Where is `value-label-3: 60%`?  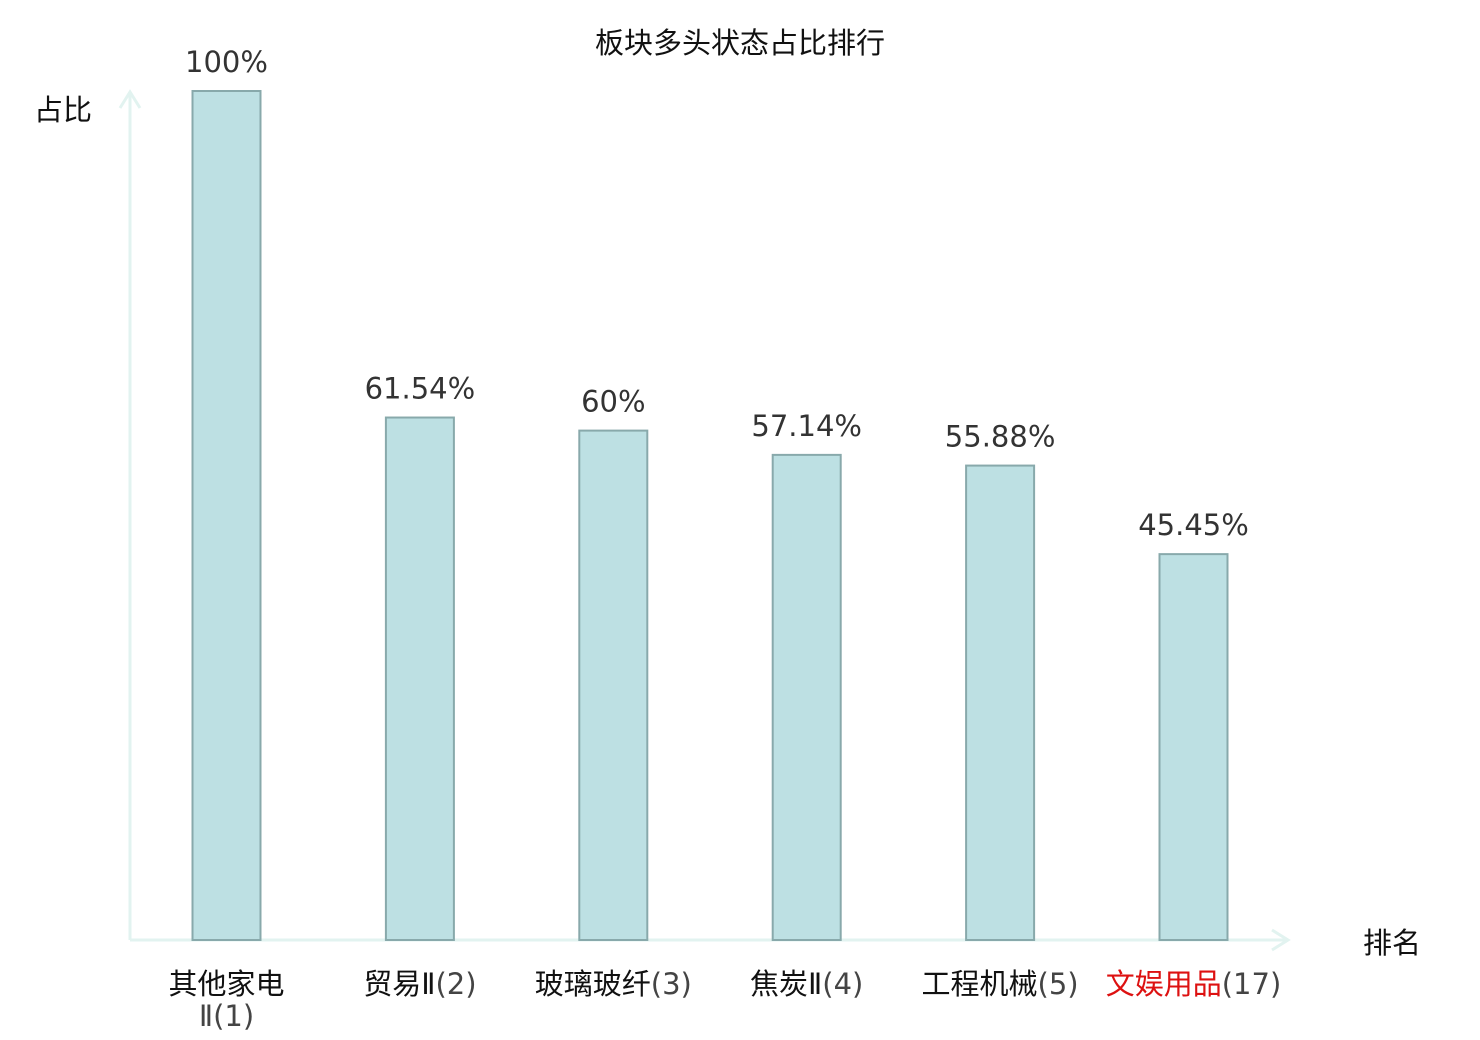
value-label-3: 60% is located at coordinates (613, 402).